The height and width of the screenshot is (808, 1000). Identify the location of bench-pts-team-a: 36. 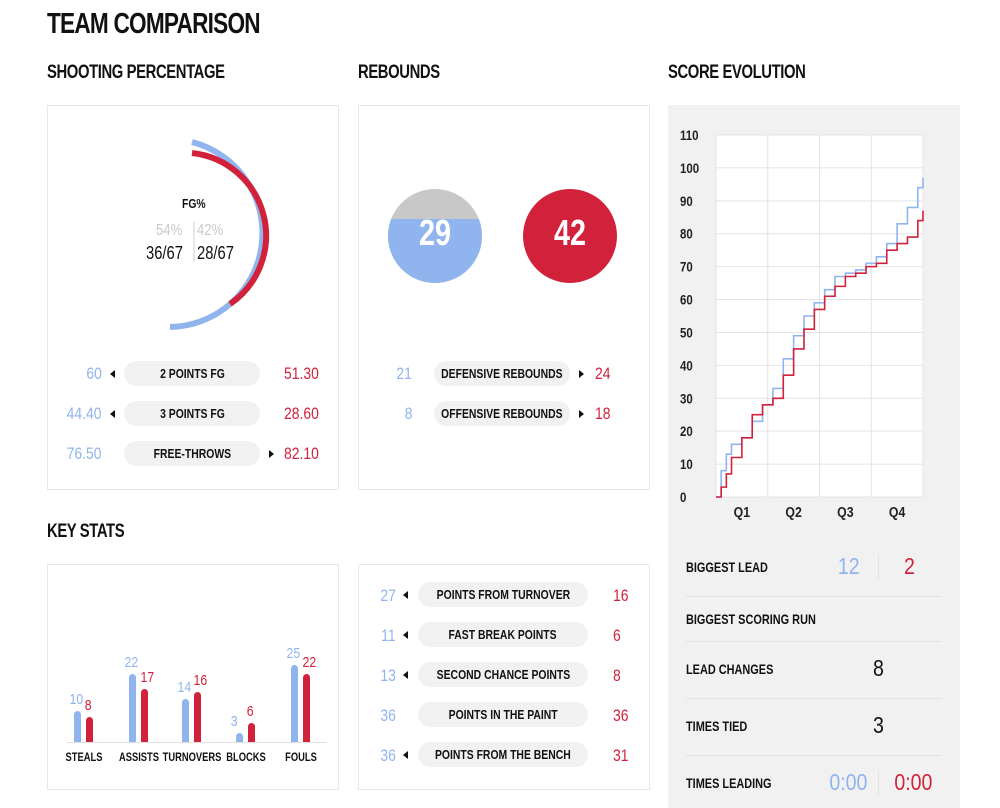
(388, 755).